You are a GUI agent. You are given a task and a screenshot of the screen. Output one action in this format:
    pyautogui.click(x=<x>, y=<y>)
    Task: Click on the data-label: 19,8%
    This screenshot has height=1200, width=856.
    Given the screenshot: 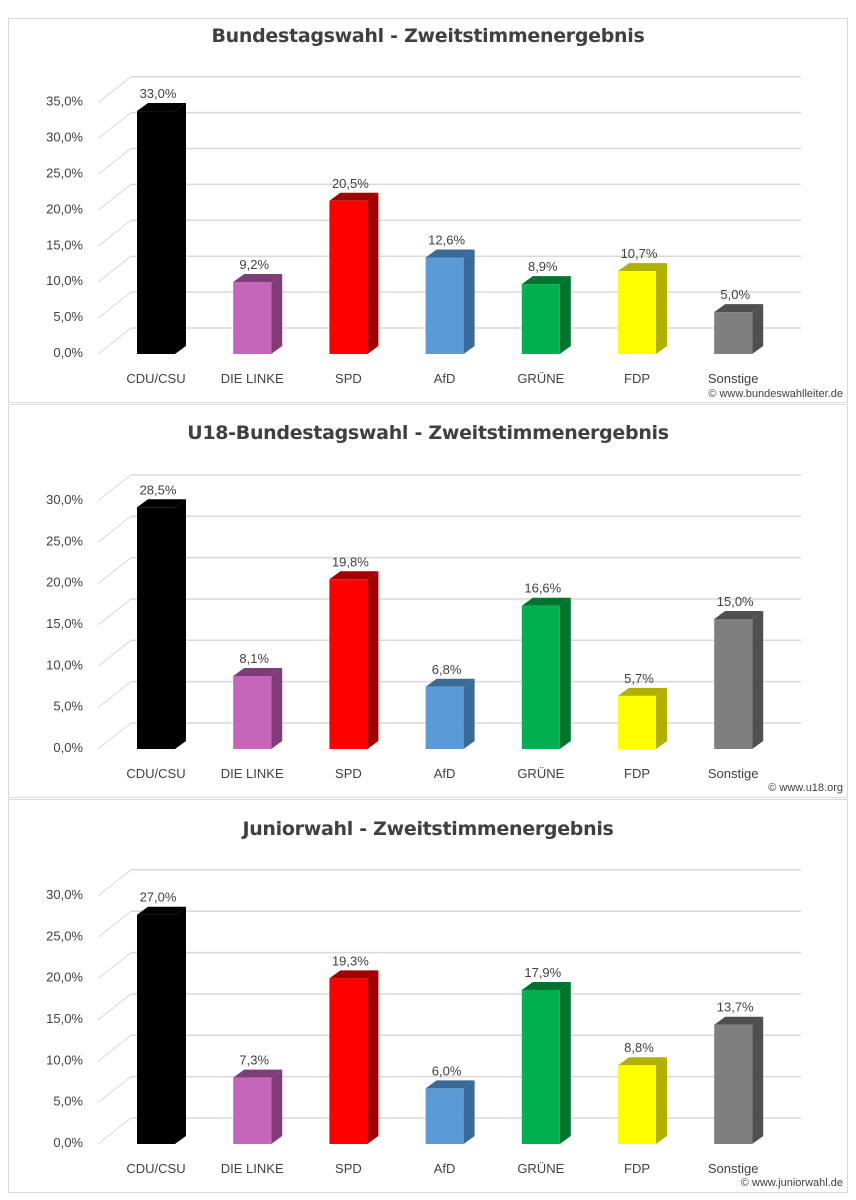 What is the action you would take?
    pyautogui.click(x=350, y=561)
    